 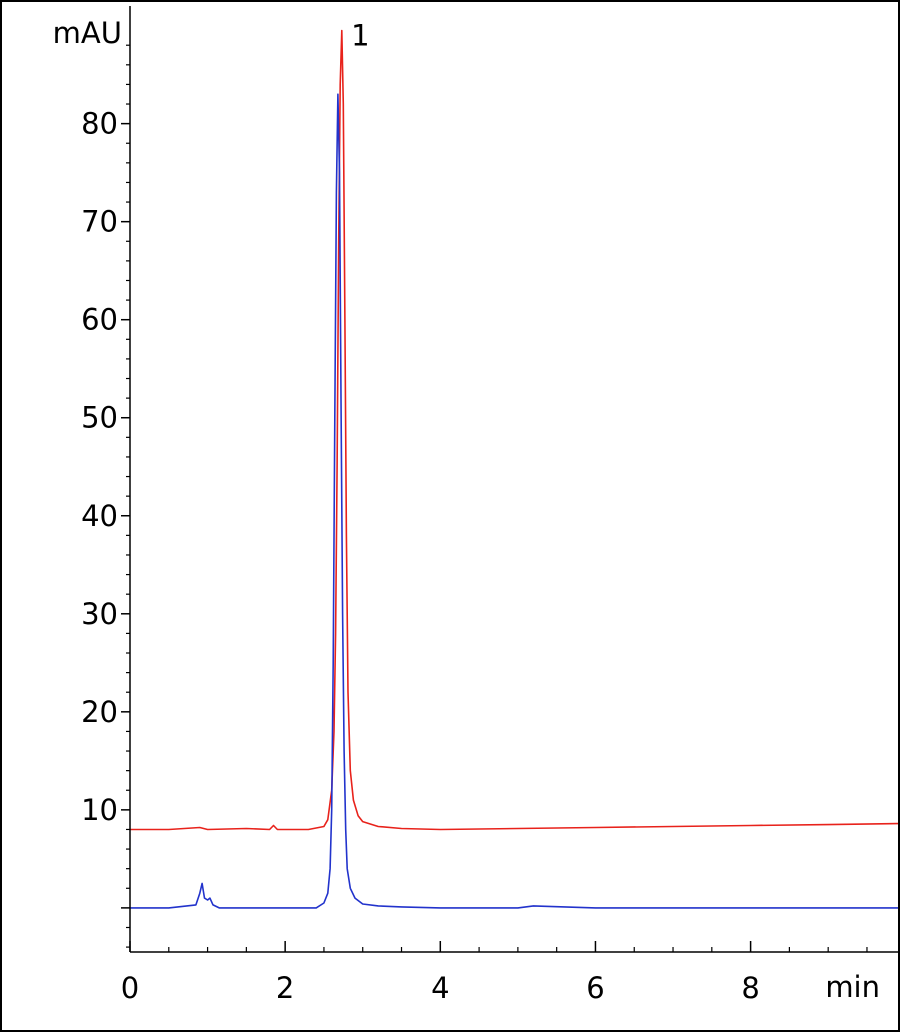 What do you see at coordinates (99, 614) in the screenshot?
I see `y-tick-label: 30` at bounding box center [99, 614].